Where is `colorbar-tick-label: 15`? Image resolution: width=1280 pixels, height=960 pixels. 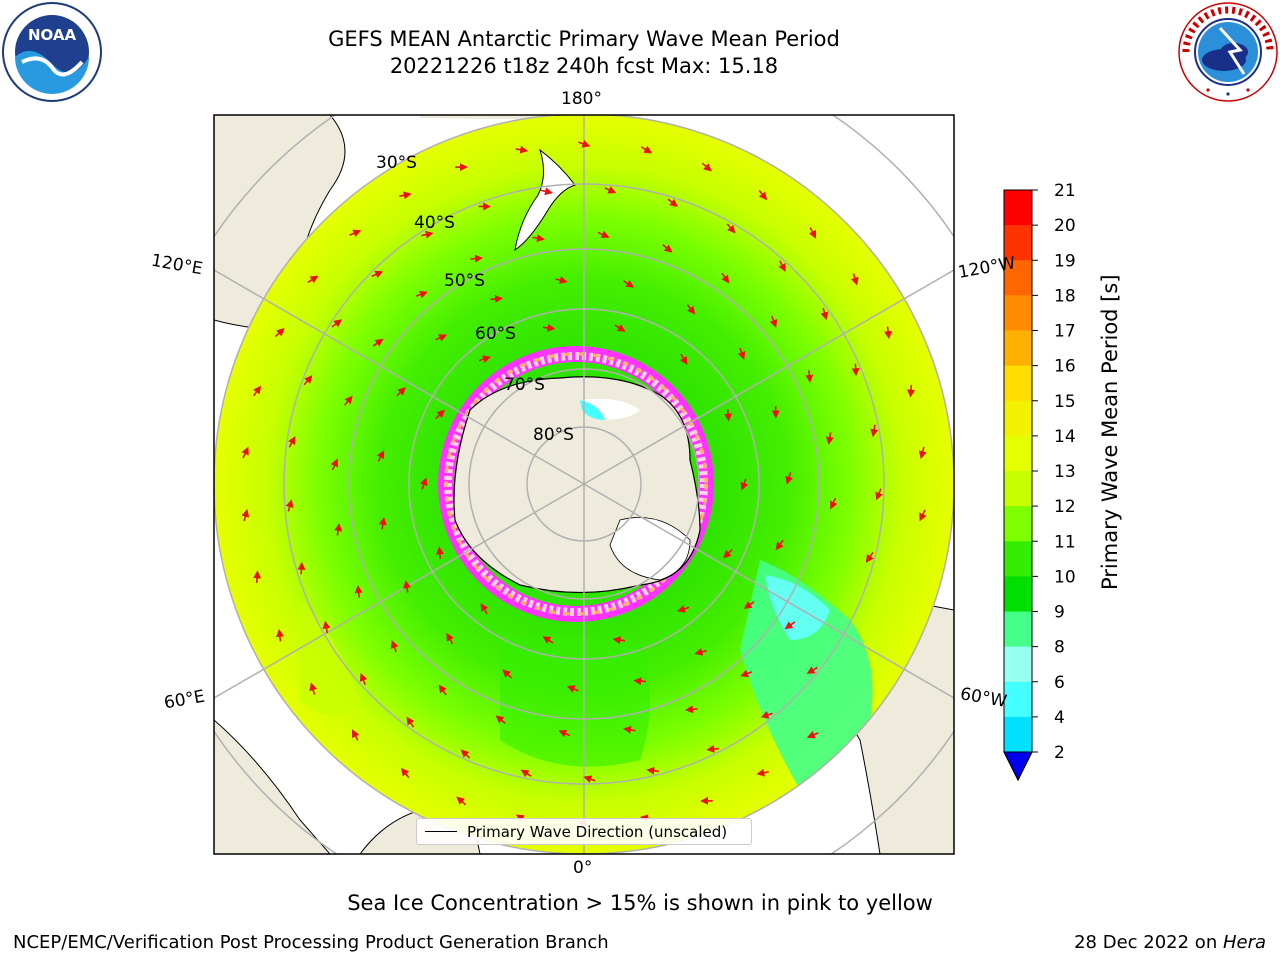
colorbar-tick-label: 15 is located at coordinates (1065, 402).